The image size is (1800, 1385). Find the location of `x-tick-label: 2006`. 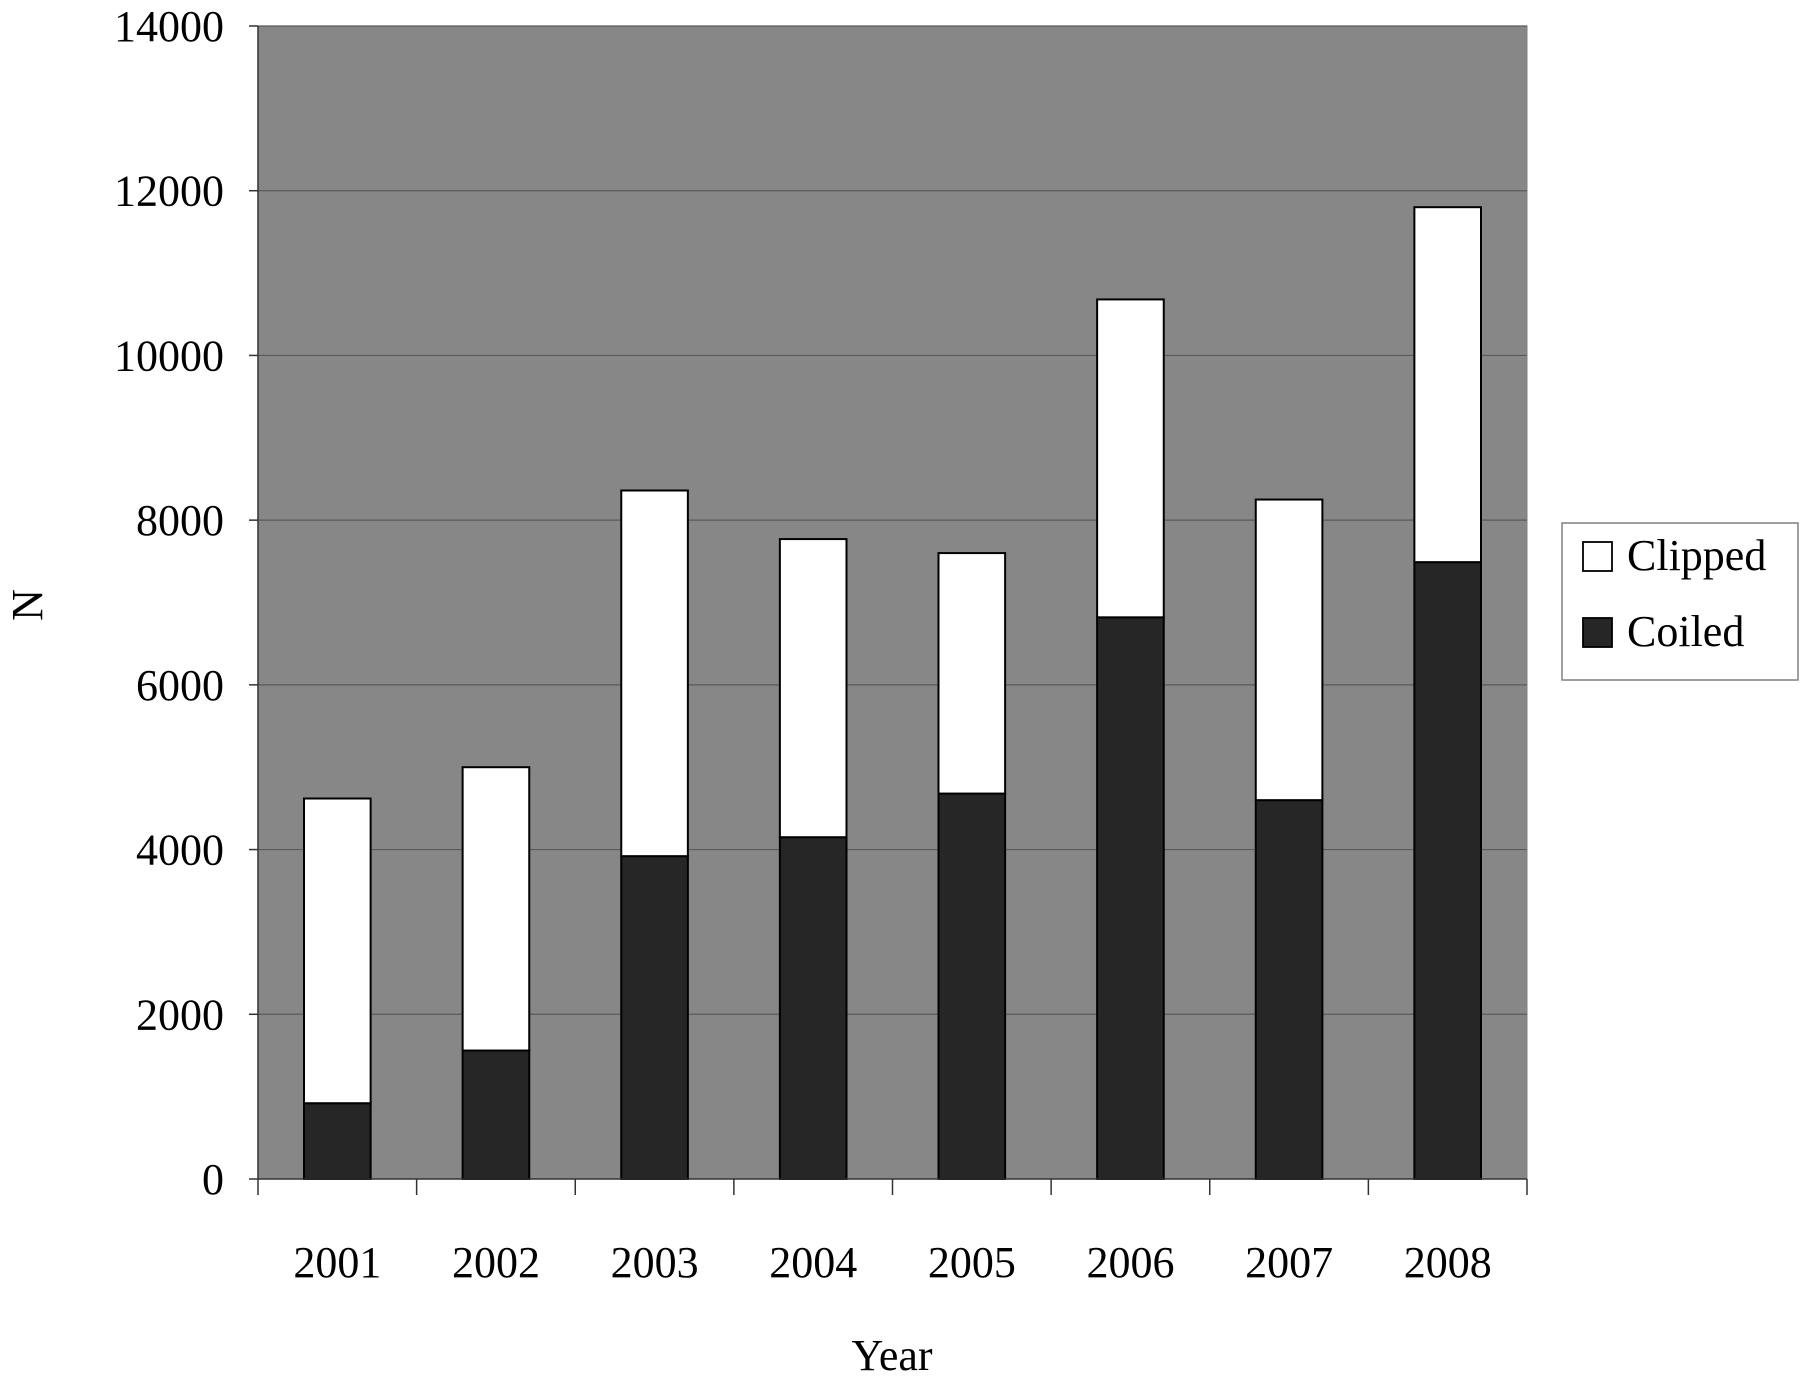

x-tick-label: 2006 is located at coordinates (1130, 1262).